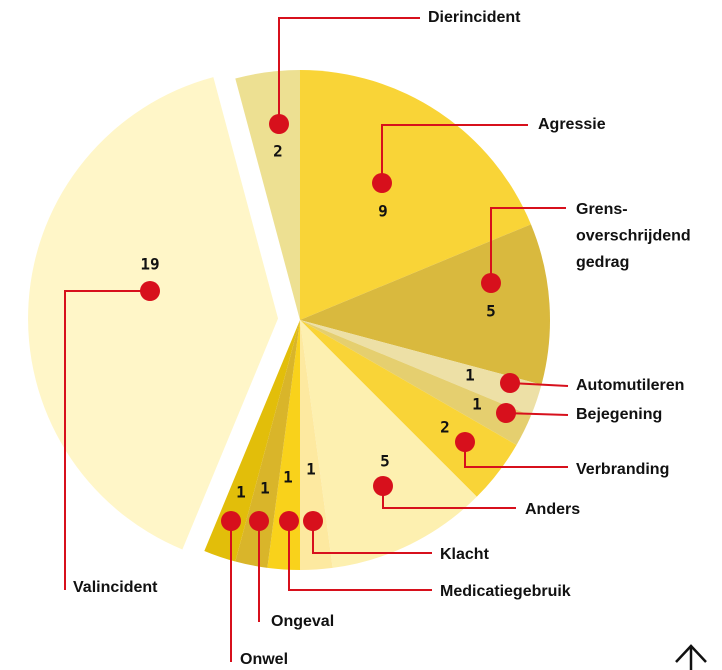  I want to click on scroll-up-icon, so click(691, 657).